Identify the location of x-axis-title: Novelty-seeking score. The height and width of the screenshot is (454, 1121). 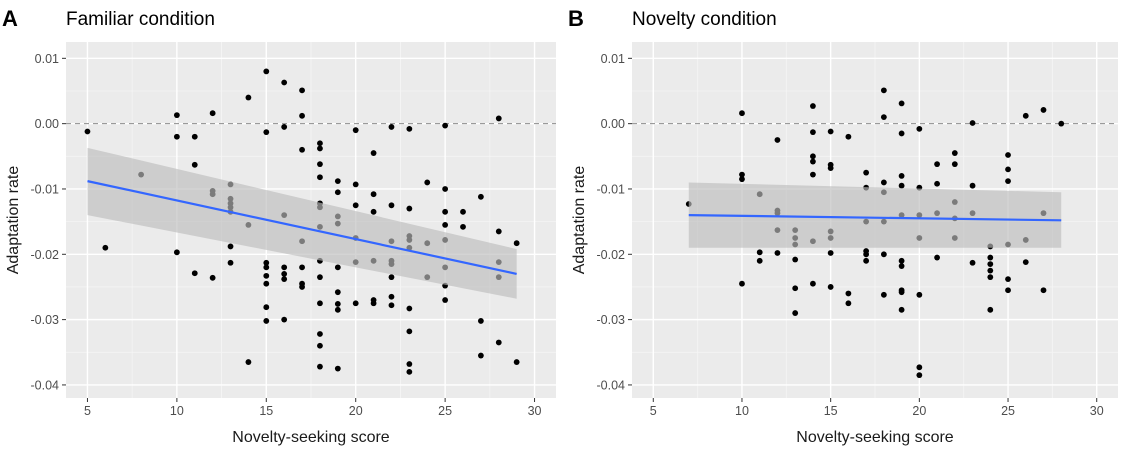
(311, 437).